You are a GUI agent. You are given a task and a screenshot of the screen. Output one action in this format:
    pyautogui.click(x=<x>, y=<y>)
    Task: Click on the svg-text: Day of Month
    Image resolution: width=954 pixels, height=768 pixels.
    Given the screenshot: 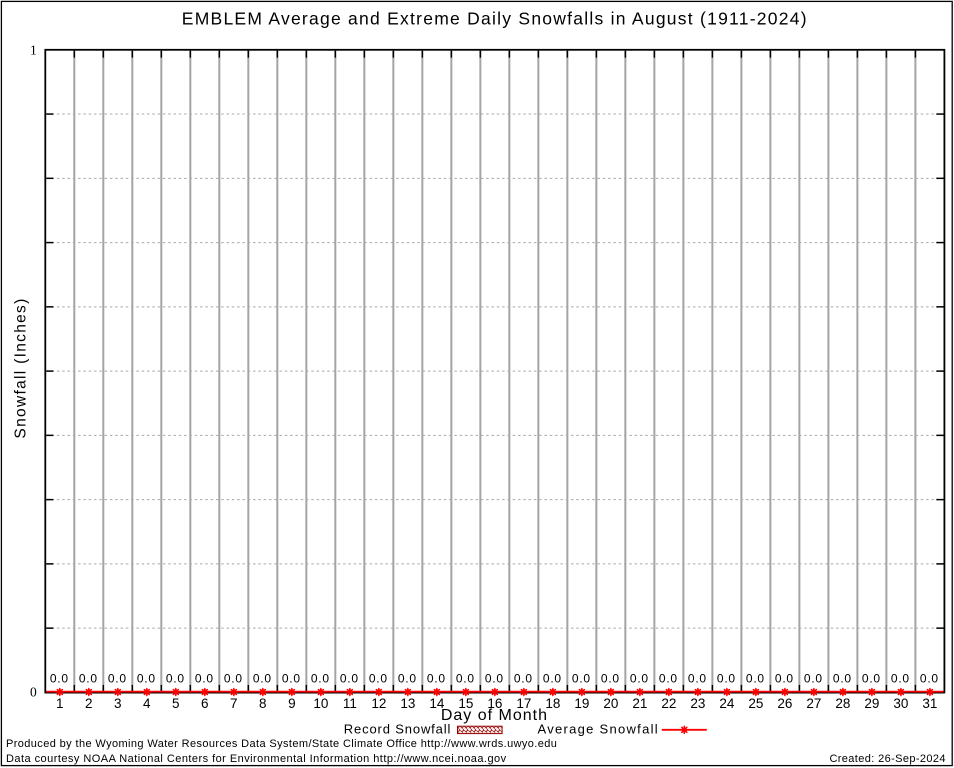 What is the action you would take?
    pyautogui.click(x=494, y=715)
    